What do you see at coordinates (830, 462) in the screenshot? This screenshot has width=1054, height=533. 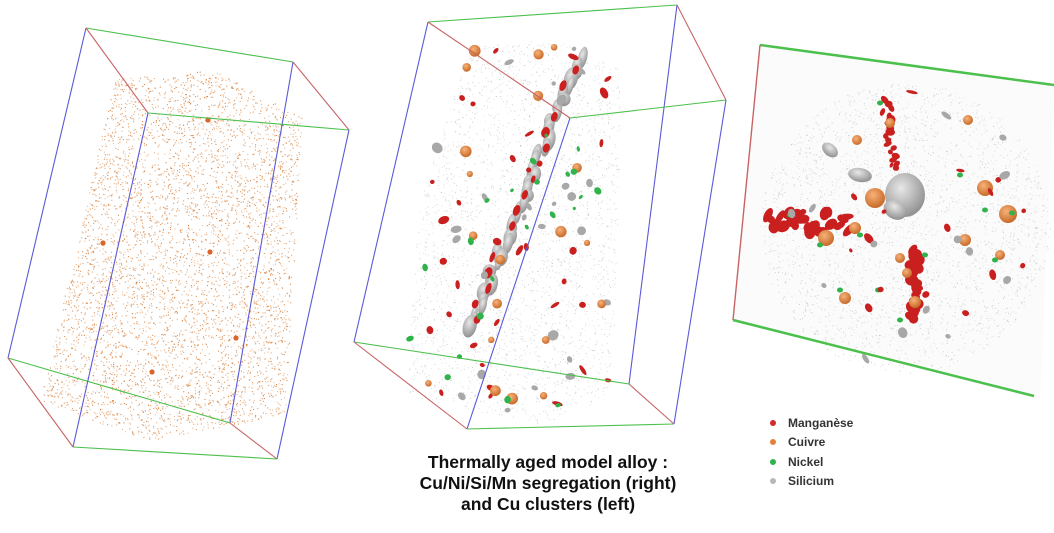 I see `legend-item-nickel: Nickel` at bounding box center [830, 462].